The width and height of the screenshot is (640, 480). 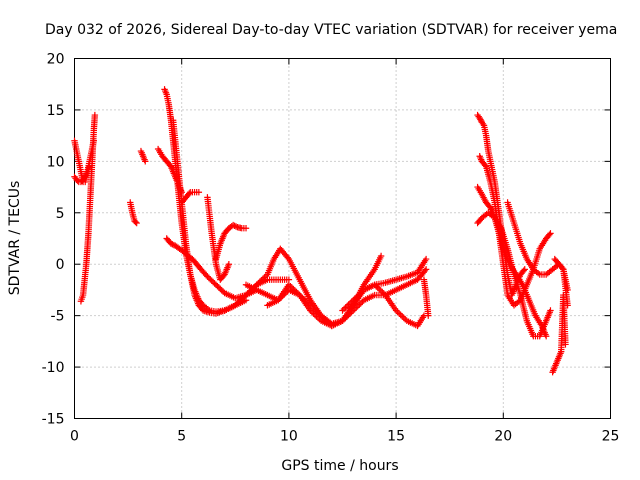 I want to click on data-point-track-c, so click(x=89, y=166).